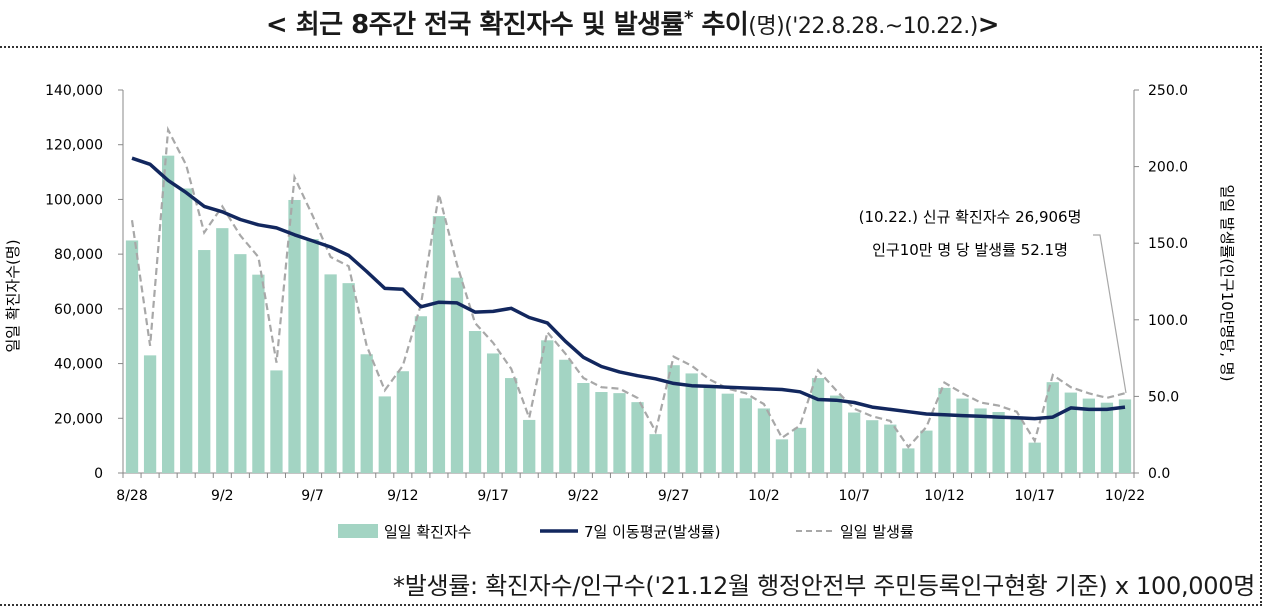 The height and width of the screenshot is (609, 1265). Describe the element at coordinates (1168, 91) in the screenshot. I see `y2-tick-label: 250.0` at that location.